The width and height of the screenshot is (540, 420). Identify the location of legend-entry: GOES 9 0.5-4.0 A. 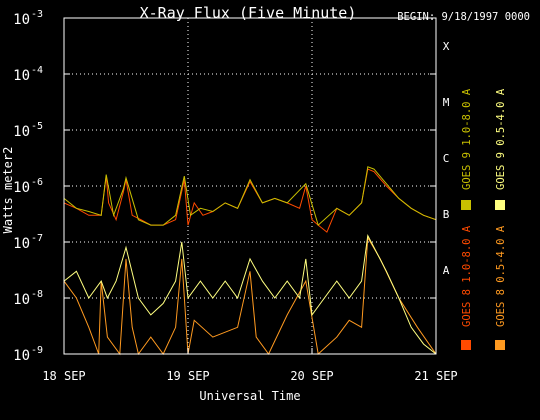
(501, 139).